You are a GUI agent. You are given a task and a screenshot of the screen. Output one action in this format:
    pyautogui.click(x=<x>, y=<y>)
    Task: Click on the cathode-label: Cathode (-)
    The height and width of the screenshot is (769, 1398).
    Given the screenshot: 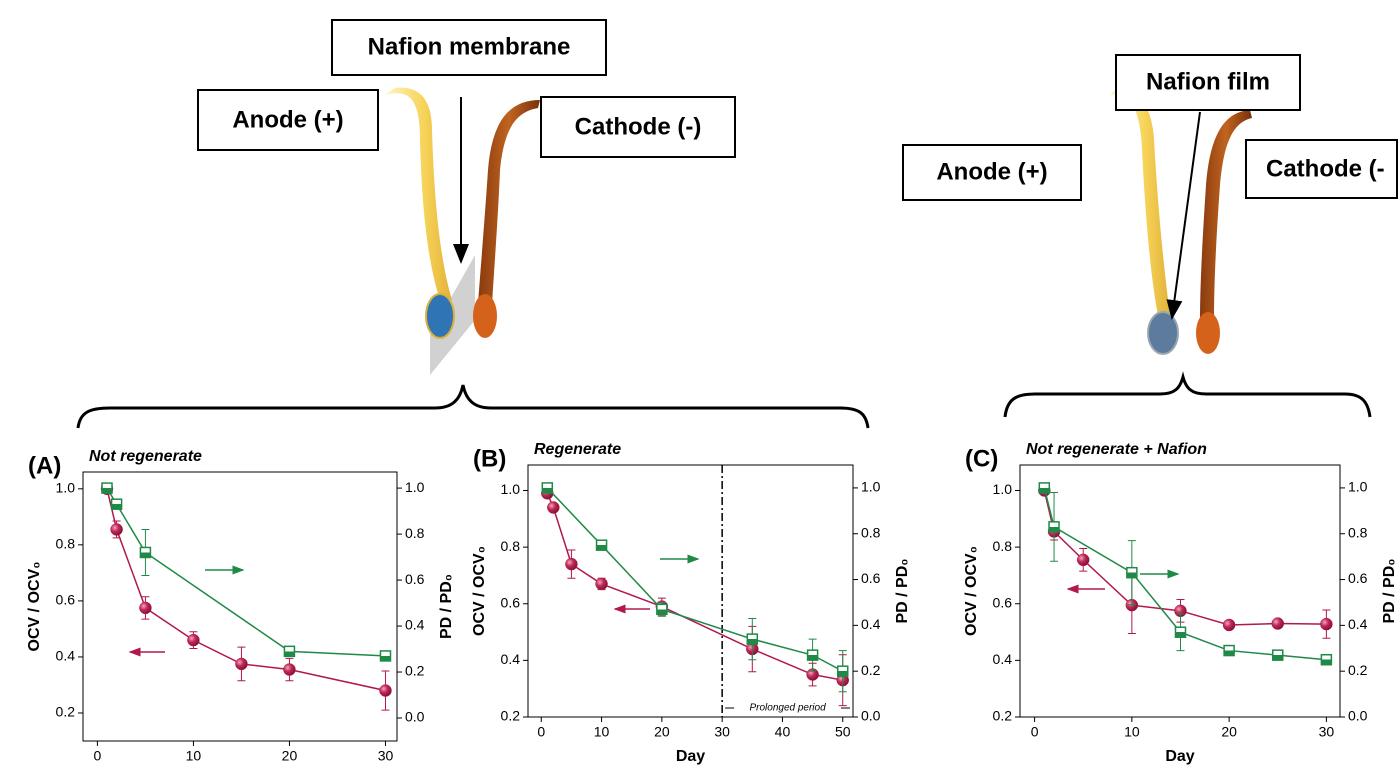 What is the action you would take?
    pyautogui.click(x=638, y=126)
    